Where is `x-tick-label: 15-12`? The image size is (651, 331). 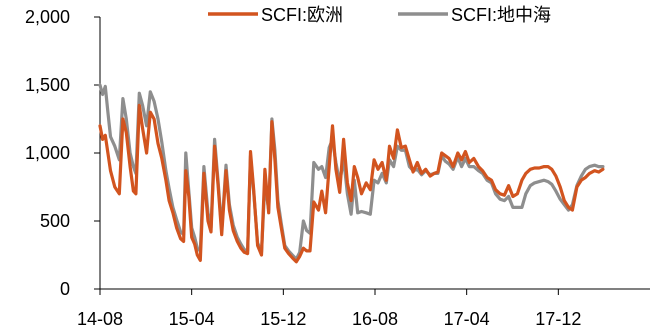
x-tick-label: 15-12 is located at coordinates (283, 319).